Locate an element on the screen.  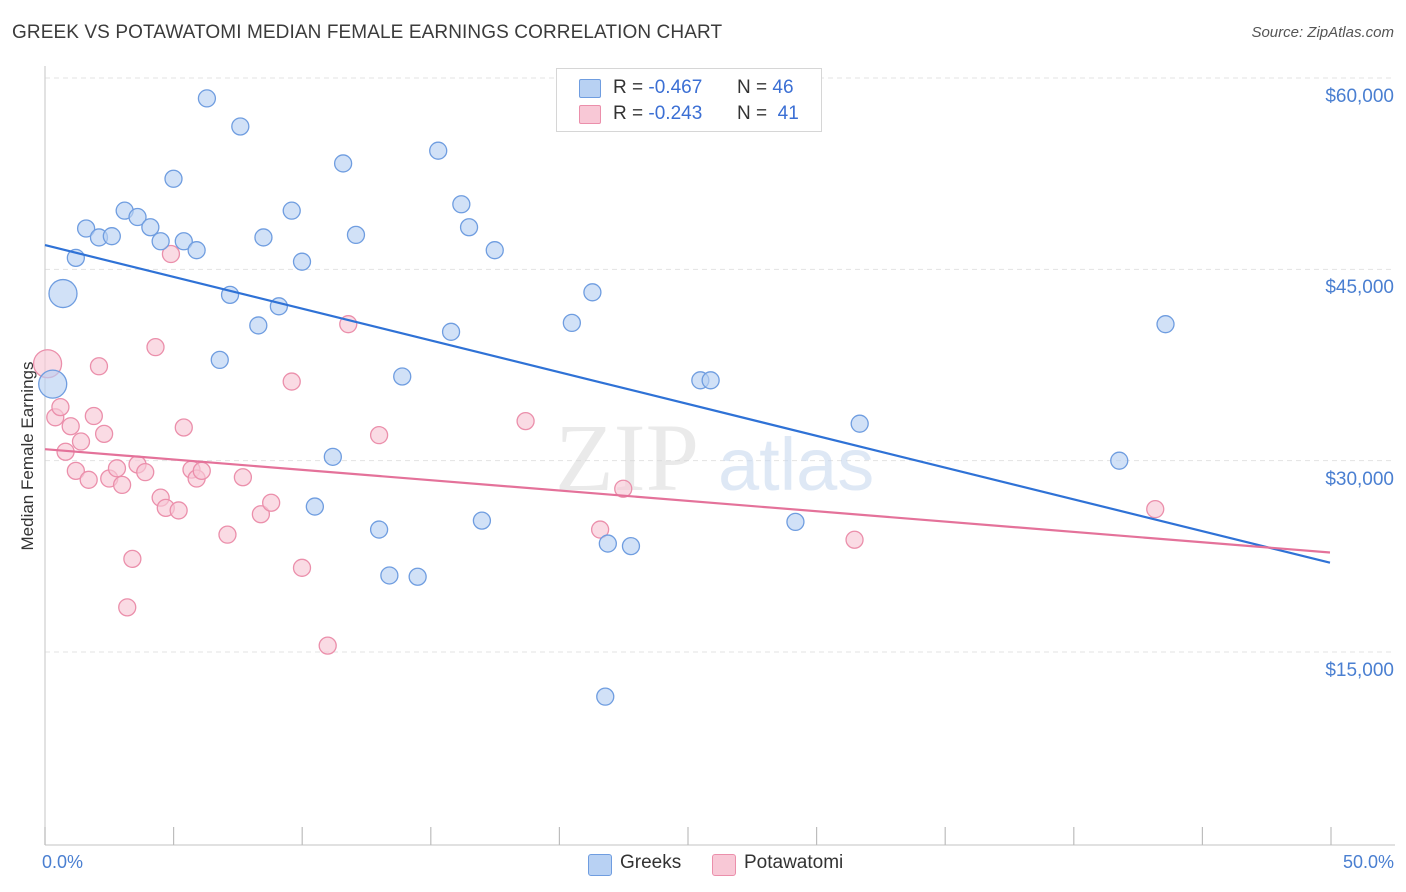
greeks-n: N = 46 is located at coordinates (765, 87).